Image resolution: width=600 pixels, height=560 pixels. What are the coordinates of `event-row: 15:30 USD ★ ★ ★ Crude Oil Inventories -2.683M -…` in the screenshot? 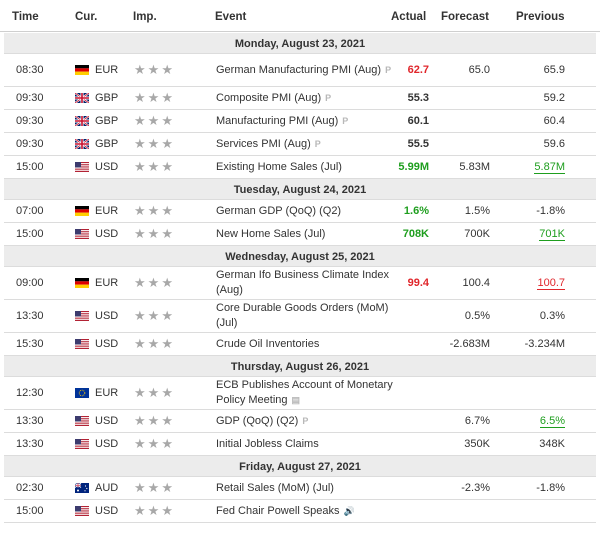 It's located at (300, 344).